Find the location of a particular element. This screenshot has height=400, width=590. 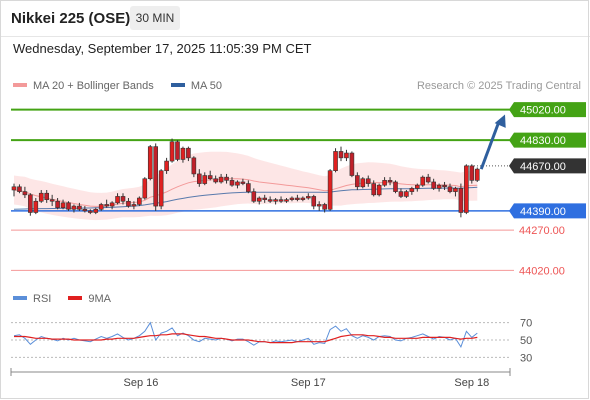

x-tick-label: Sep 17 is located at coordinates (308, 383).